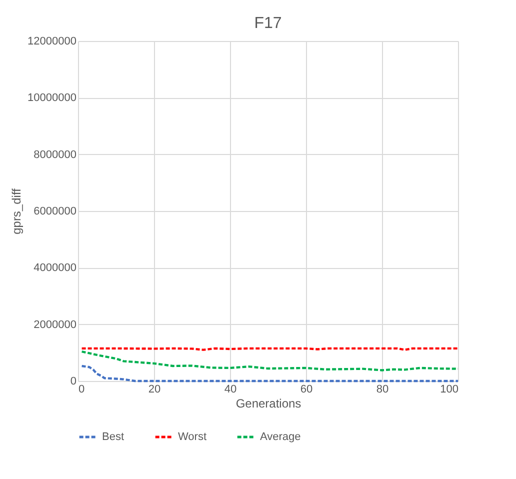 Image resolution: width=516 pixels, height=479 pixels. I want to click on y-tick-label: 10000000, so click(52, 98).